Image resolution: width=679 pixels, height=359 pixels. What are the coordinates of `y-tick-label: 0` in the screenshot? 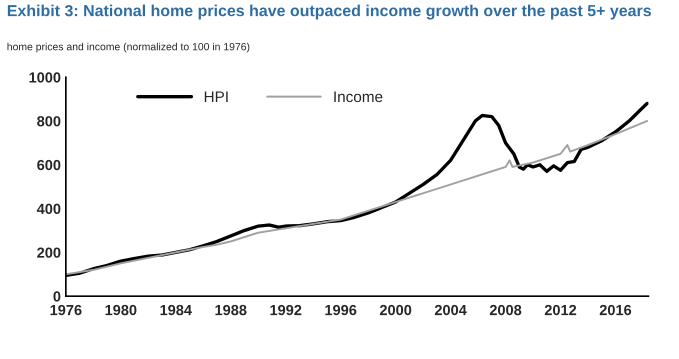 It's located at (56, 296).